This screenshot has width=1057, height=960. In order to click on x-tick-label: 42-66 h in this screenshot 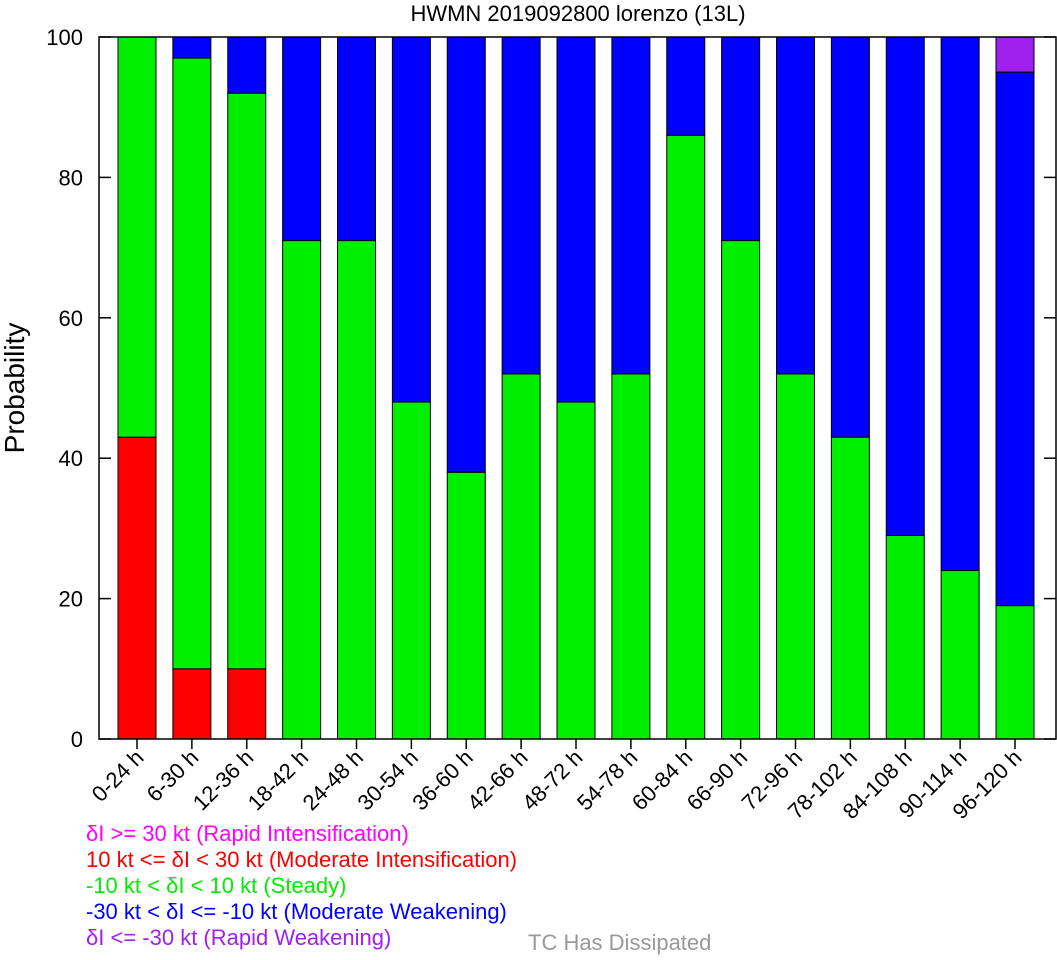, I will do `click(497, 780)`.